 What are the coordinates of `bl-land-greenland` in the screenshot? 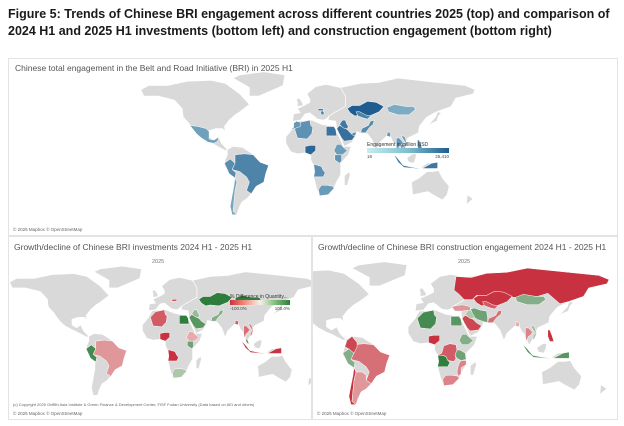 It's located at (117, 277).